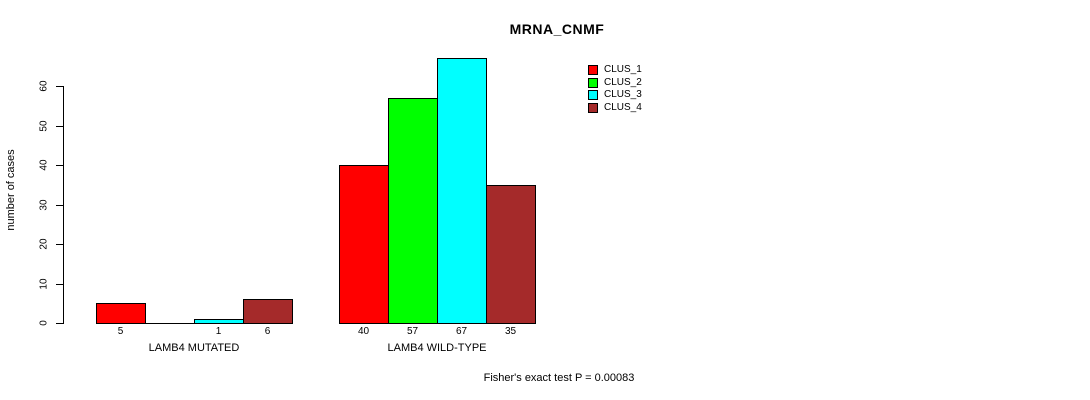 The image size is (1090, 400). Describe the element at coordinates (44, 165) in the screenshot. I see `y-tick-label: 40` at that location.